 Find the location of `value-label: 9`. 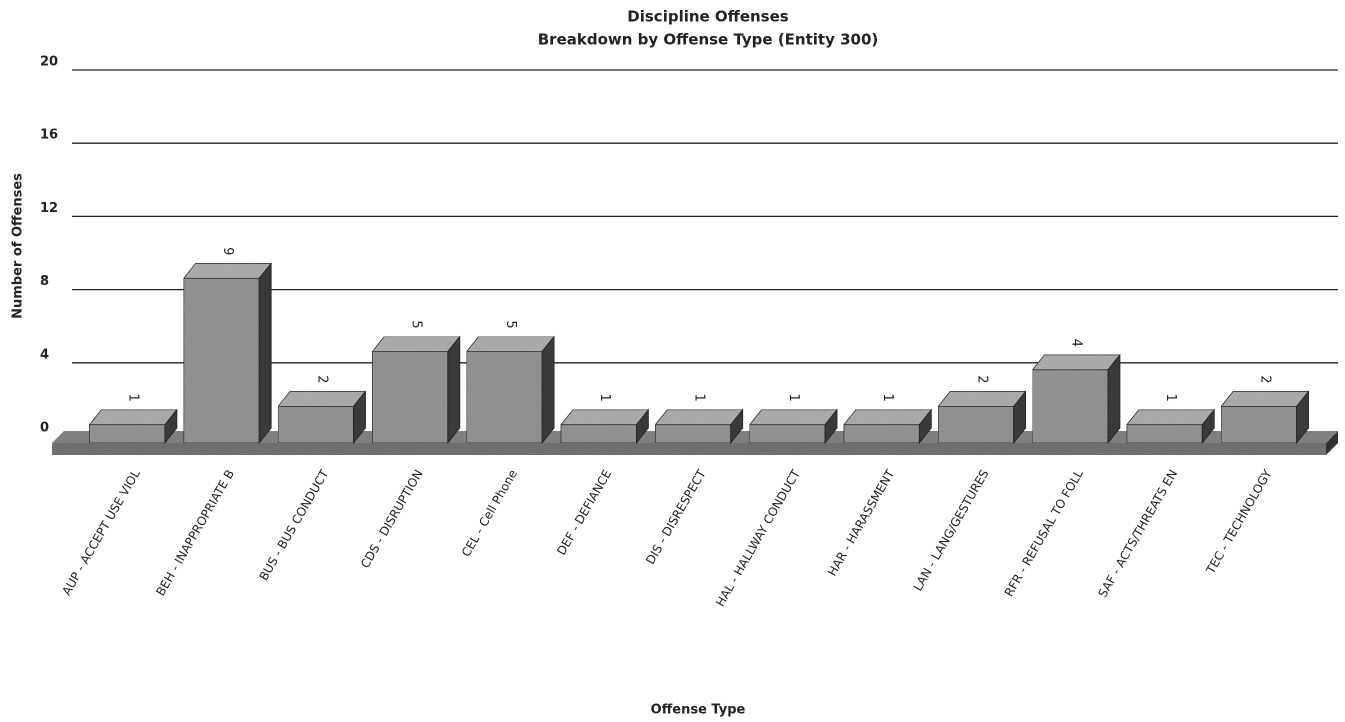

value-label: 9 is located at coordinates (227, 251).